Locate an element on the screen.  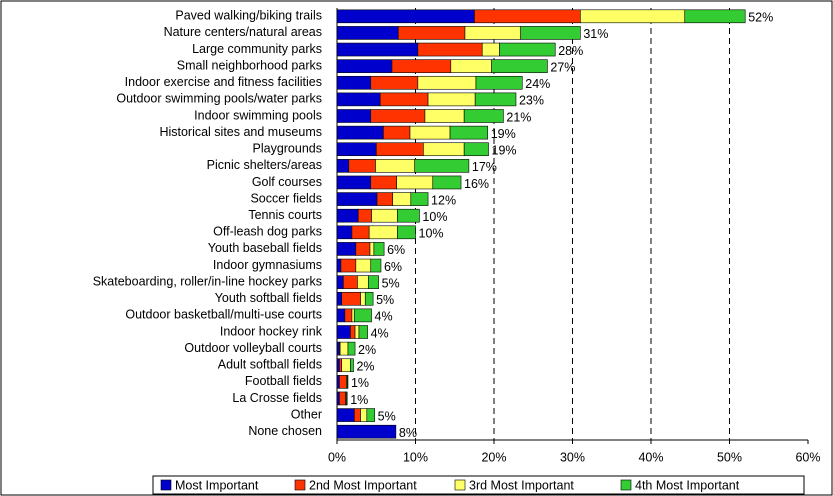
y-tick-label: Picnic shelters/areas is located at coordinates (264, 165).